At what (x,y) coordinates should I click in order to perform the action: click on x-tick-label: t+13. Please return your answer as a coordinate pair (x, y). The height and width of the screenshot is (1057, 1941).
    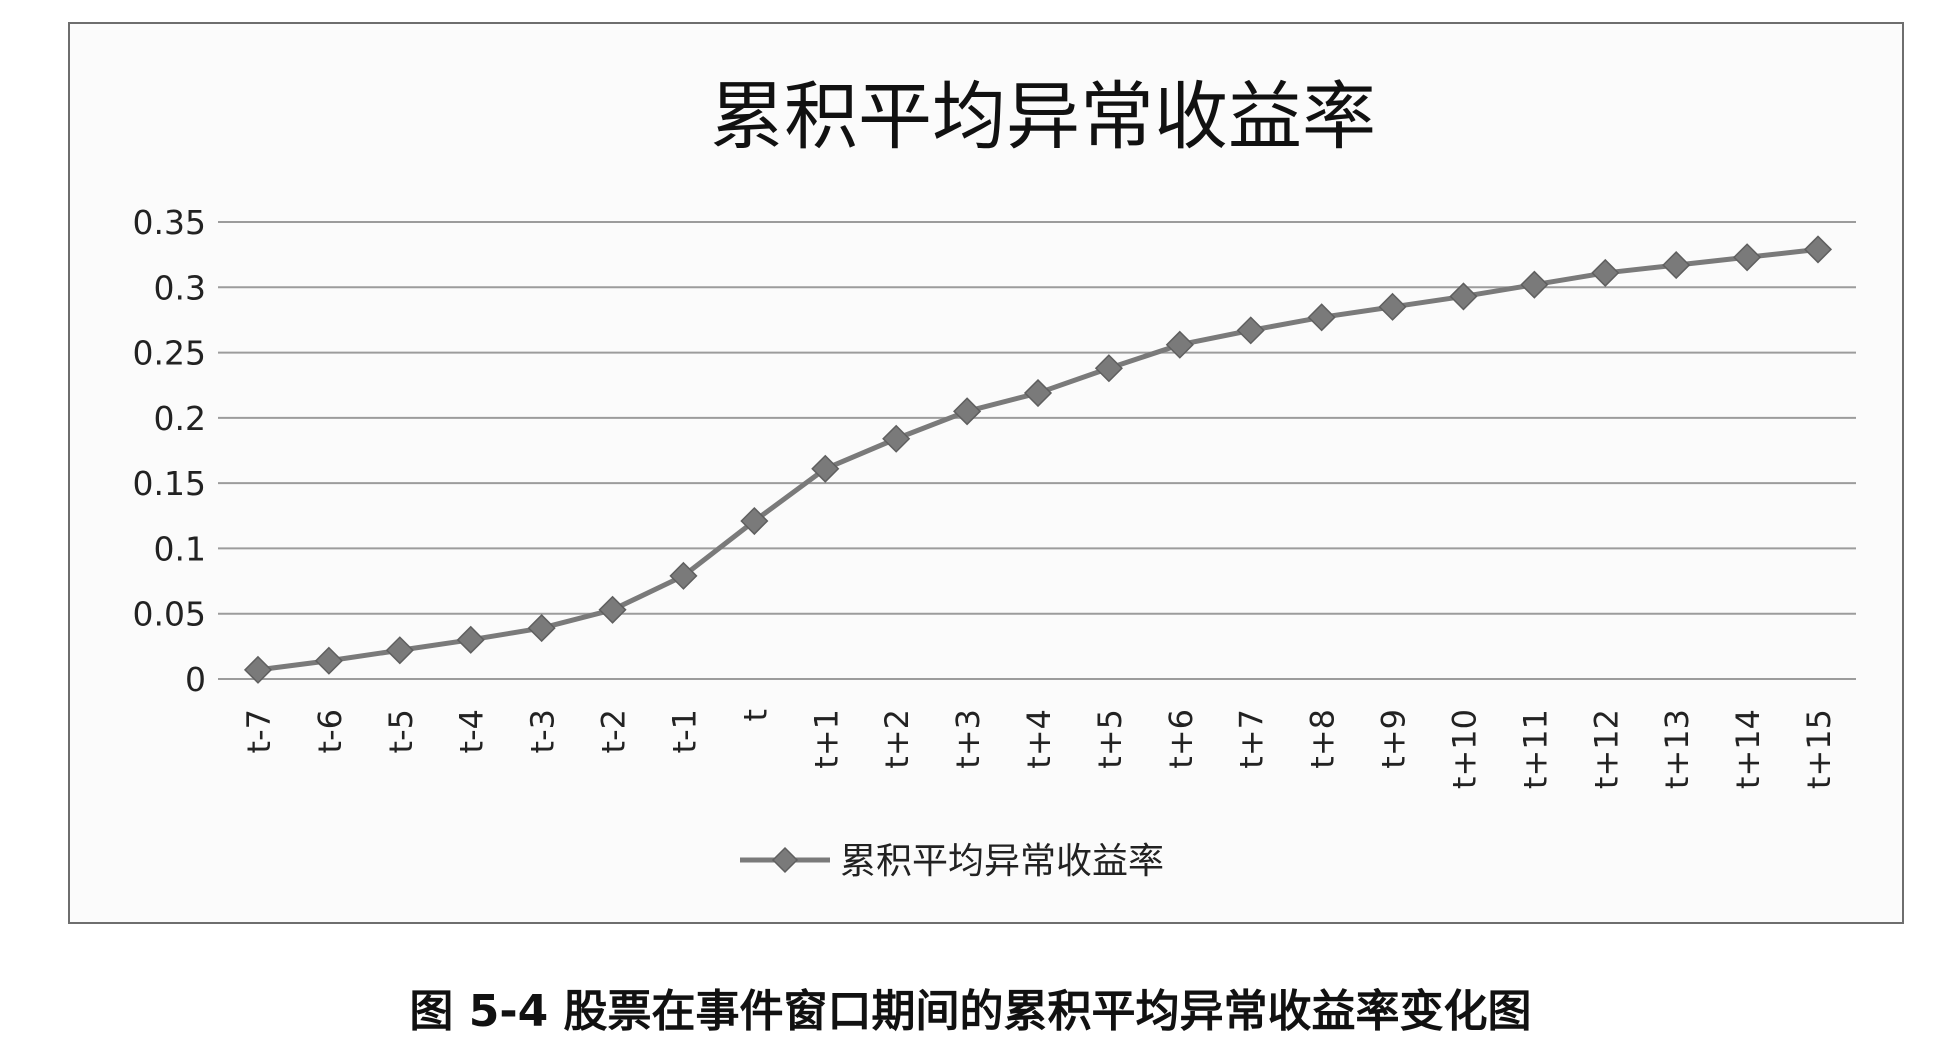
    Looking at the image, I should click on (1677, 749).